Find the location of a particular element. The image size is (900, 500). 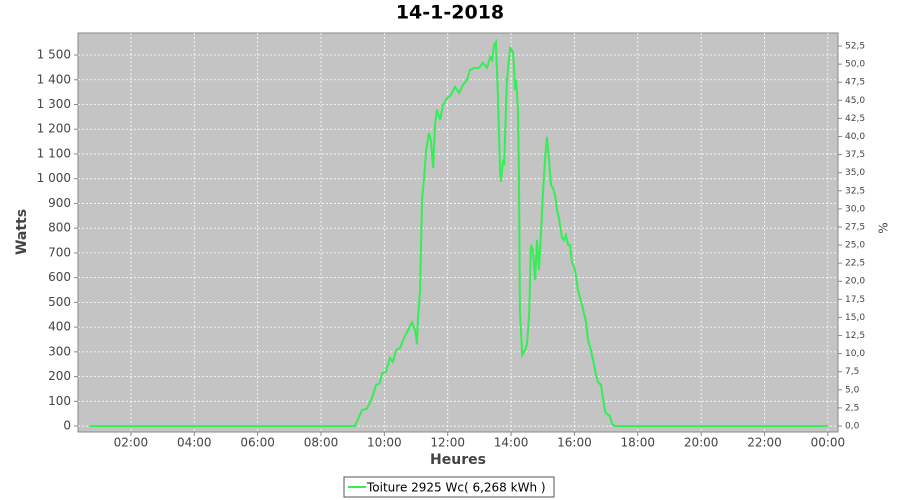

x-tick-label: 04:00 is located at coordinates (194, 443).